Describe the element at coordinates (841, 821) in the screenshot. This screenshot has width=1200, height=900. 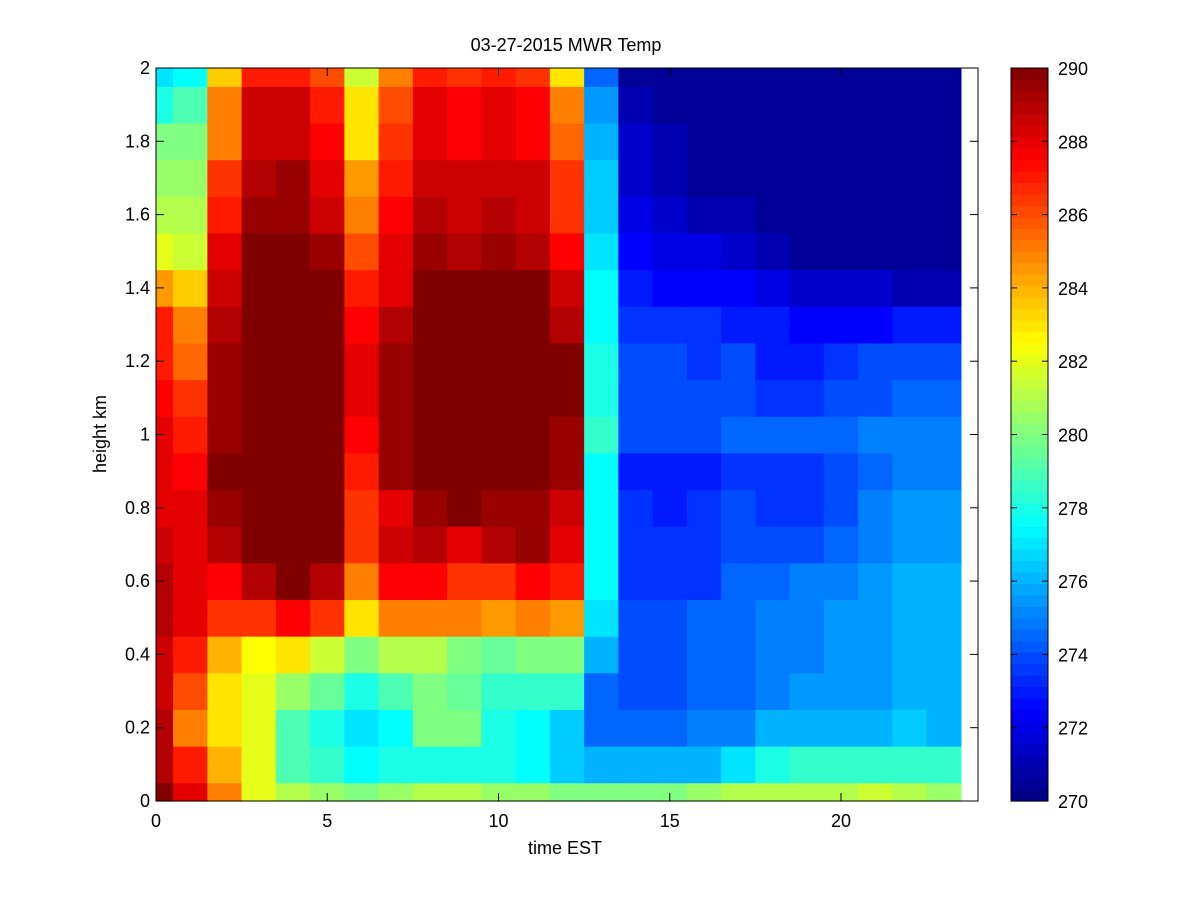
I see `x-tick-label: 20` at that location.